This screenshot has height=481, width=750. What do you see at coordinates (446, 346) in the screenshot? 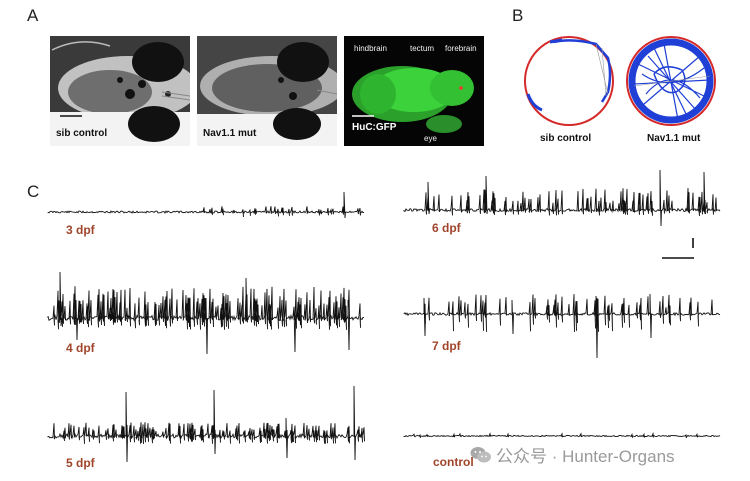
I see `trace-label-7dpf: 7 dpf` at bounding box center [446, 346].